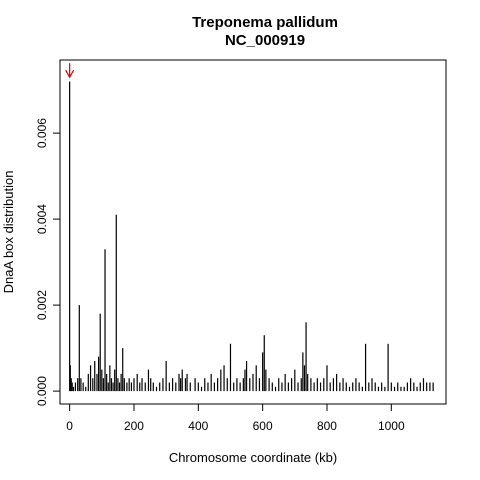 Image resolution: width=480 pixels, height=480 pixels. I want to click on chart-title: Treponema pallidum, so click(265, 22).